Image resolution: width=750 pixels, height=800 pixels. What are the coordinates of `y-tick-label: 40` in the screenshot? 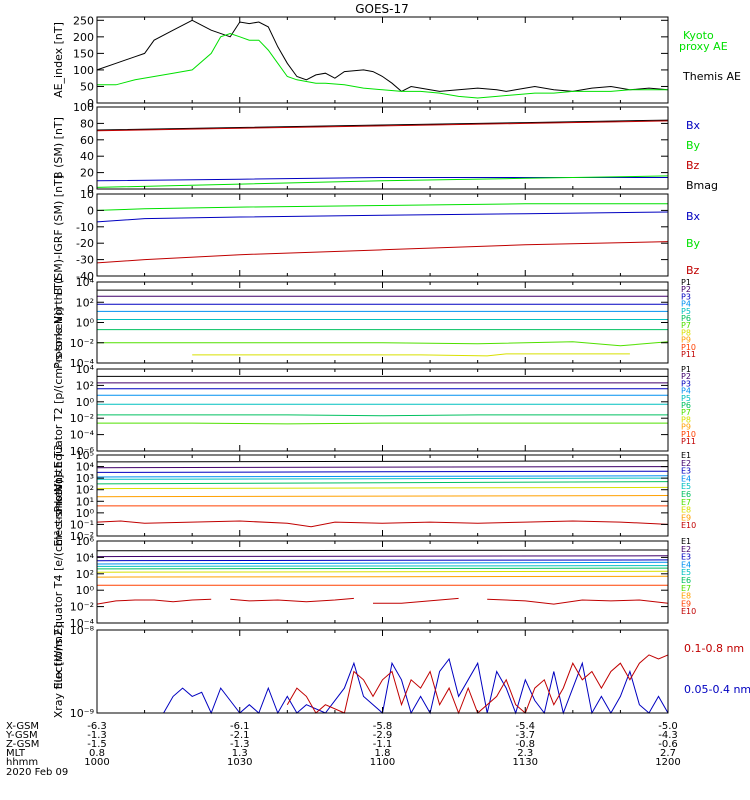 It's located at (87, 156).